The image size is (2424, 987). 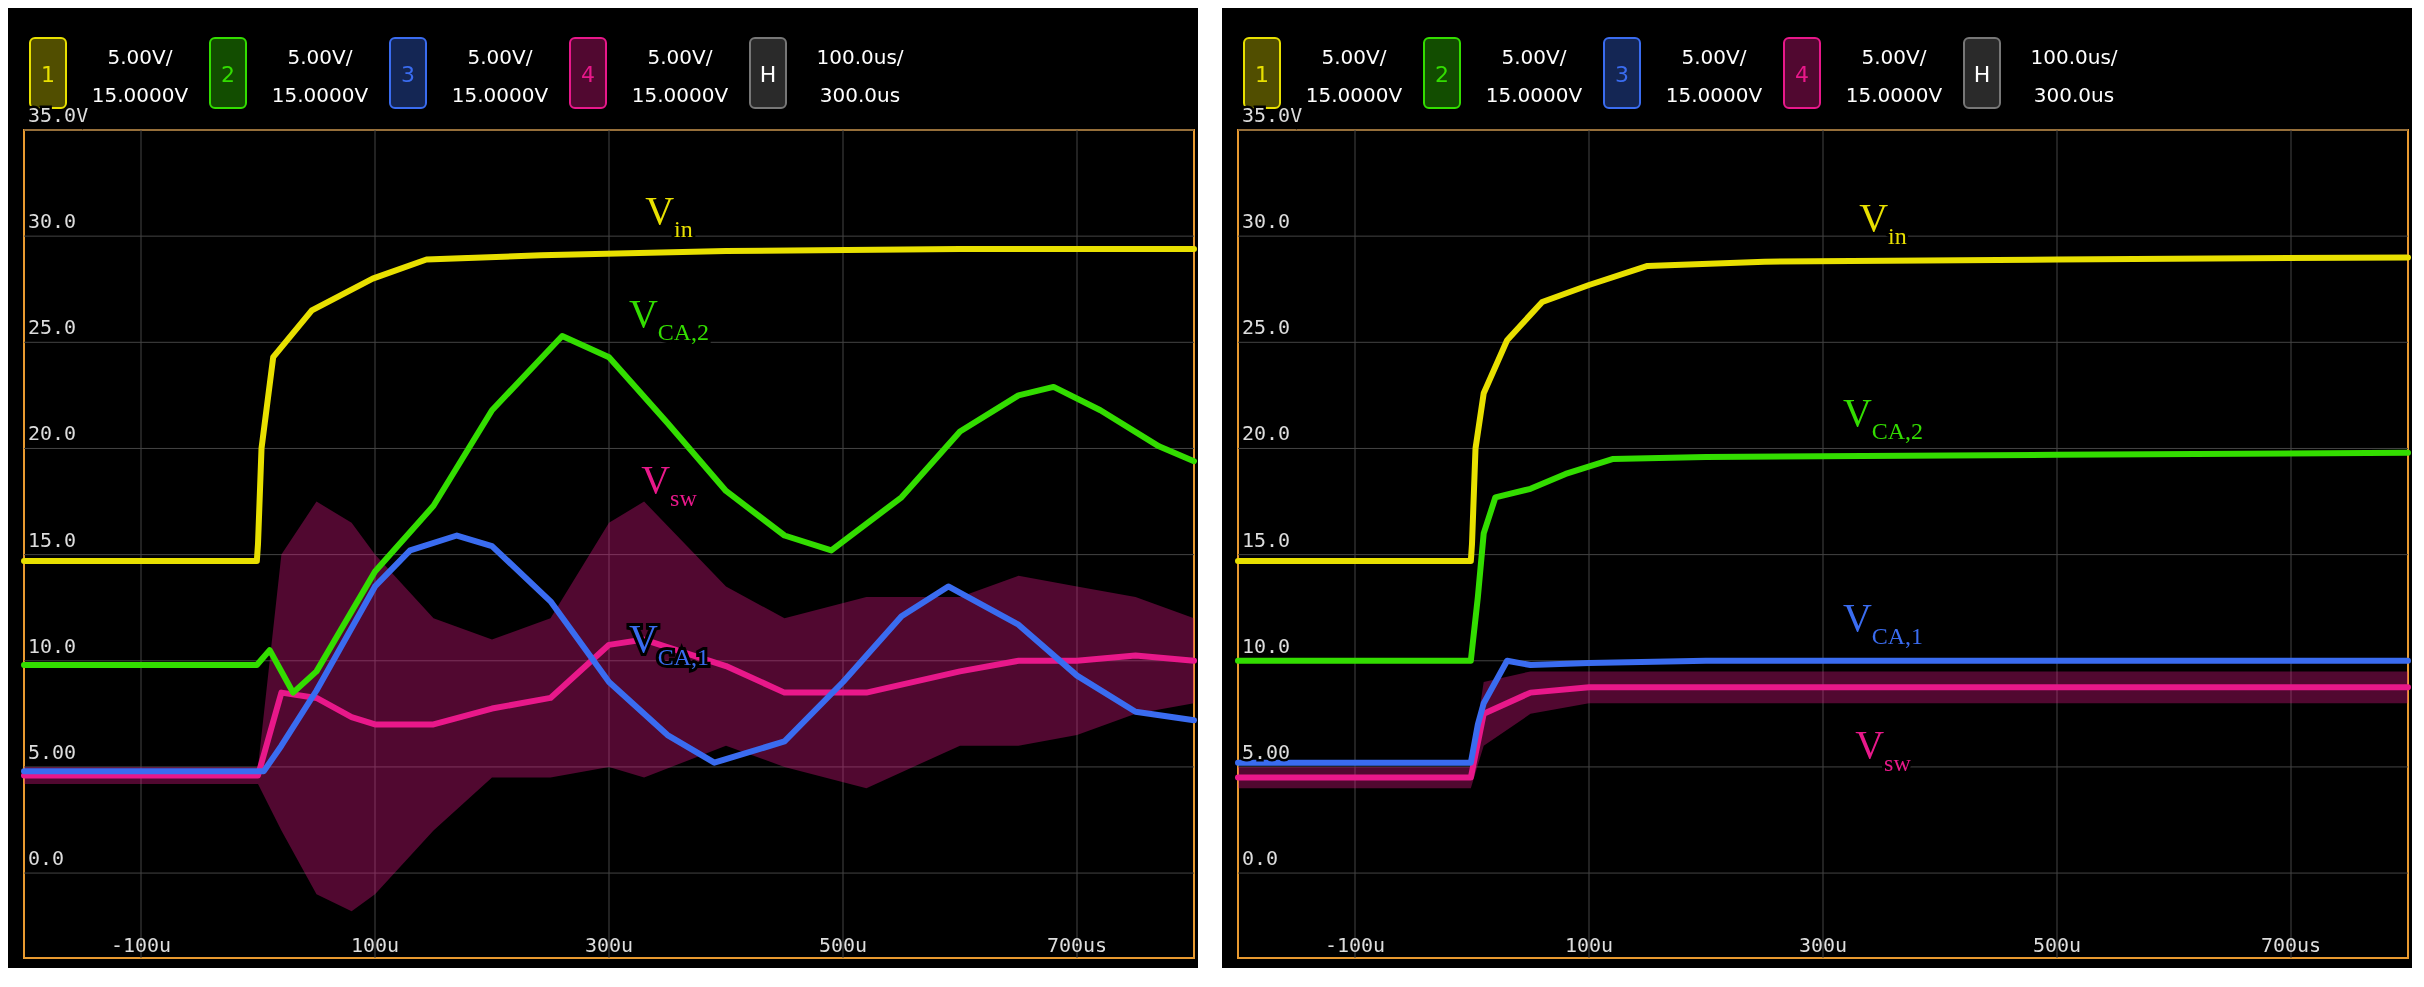 What do you see at coordinates (1883, 621) in the screenshot?
I see `series-label: V$_{CA,1}$` at bounding box center [1883, 621].